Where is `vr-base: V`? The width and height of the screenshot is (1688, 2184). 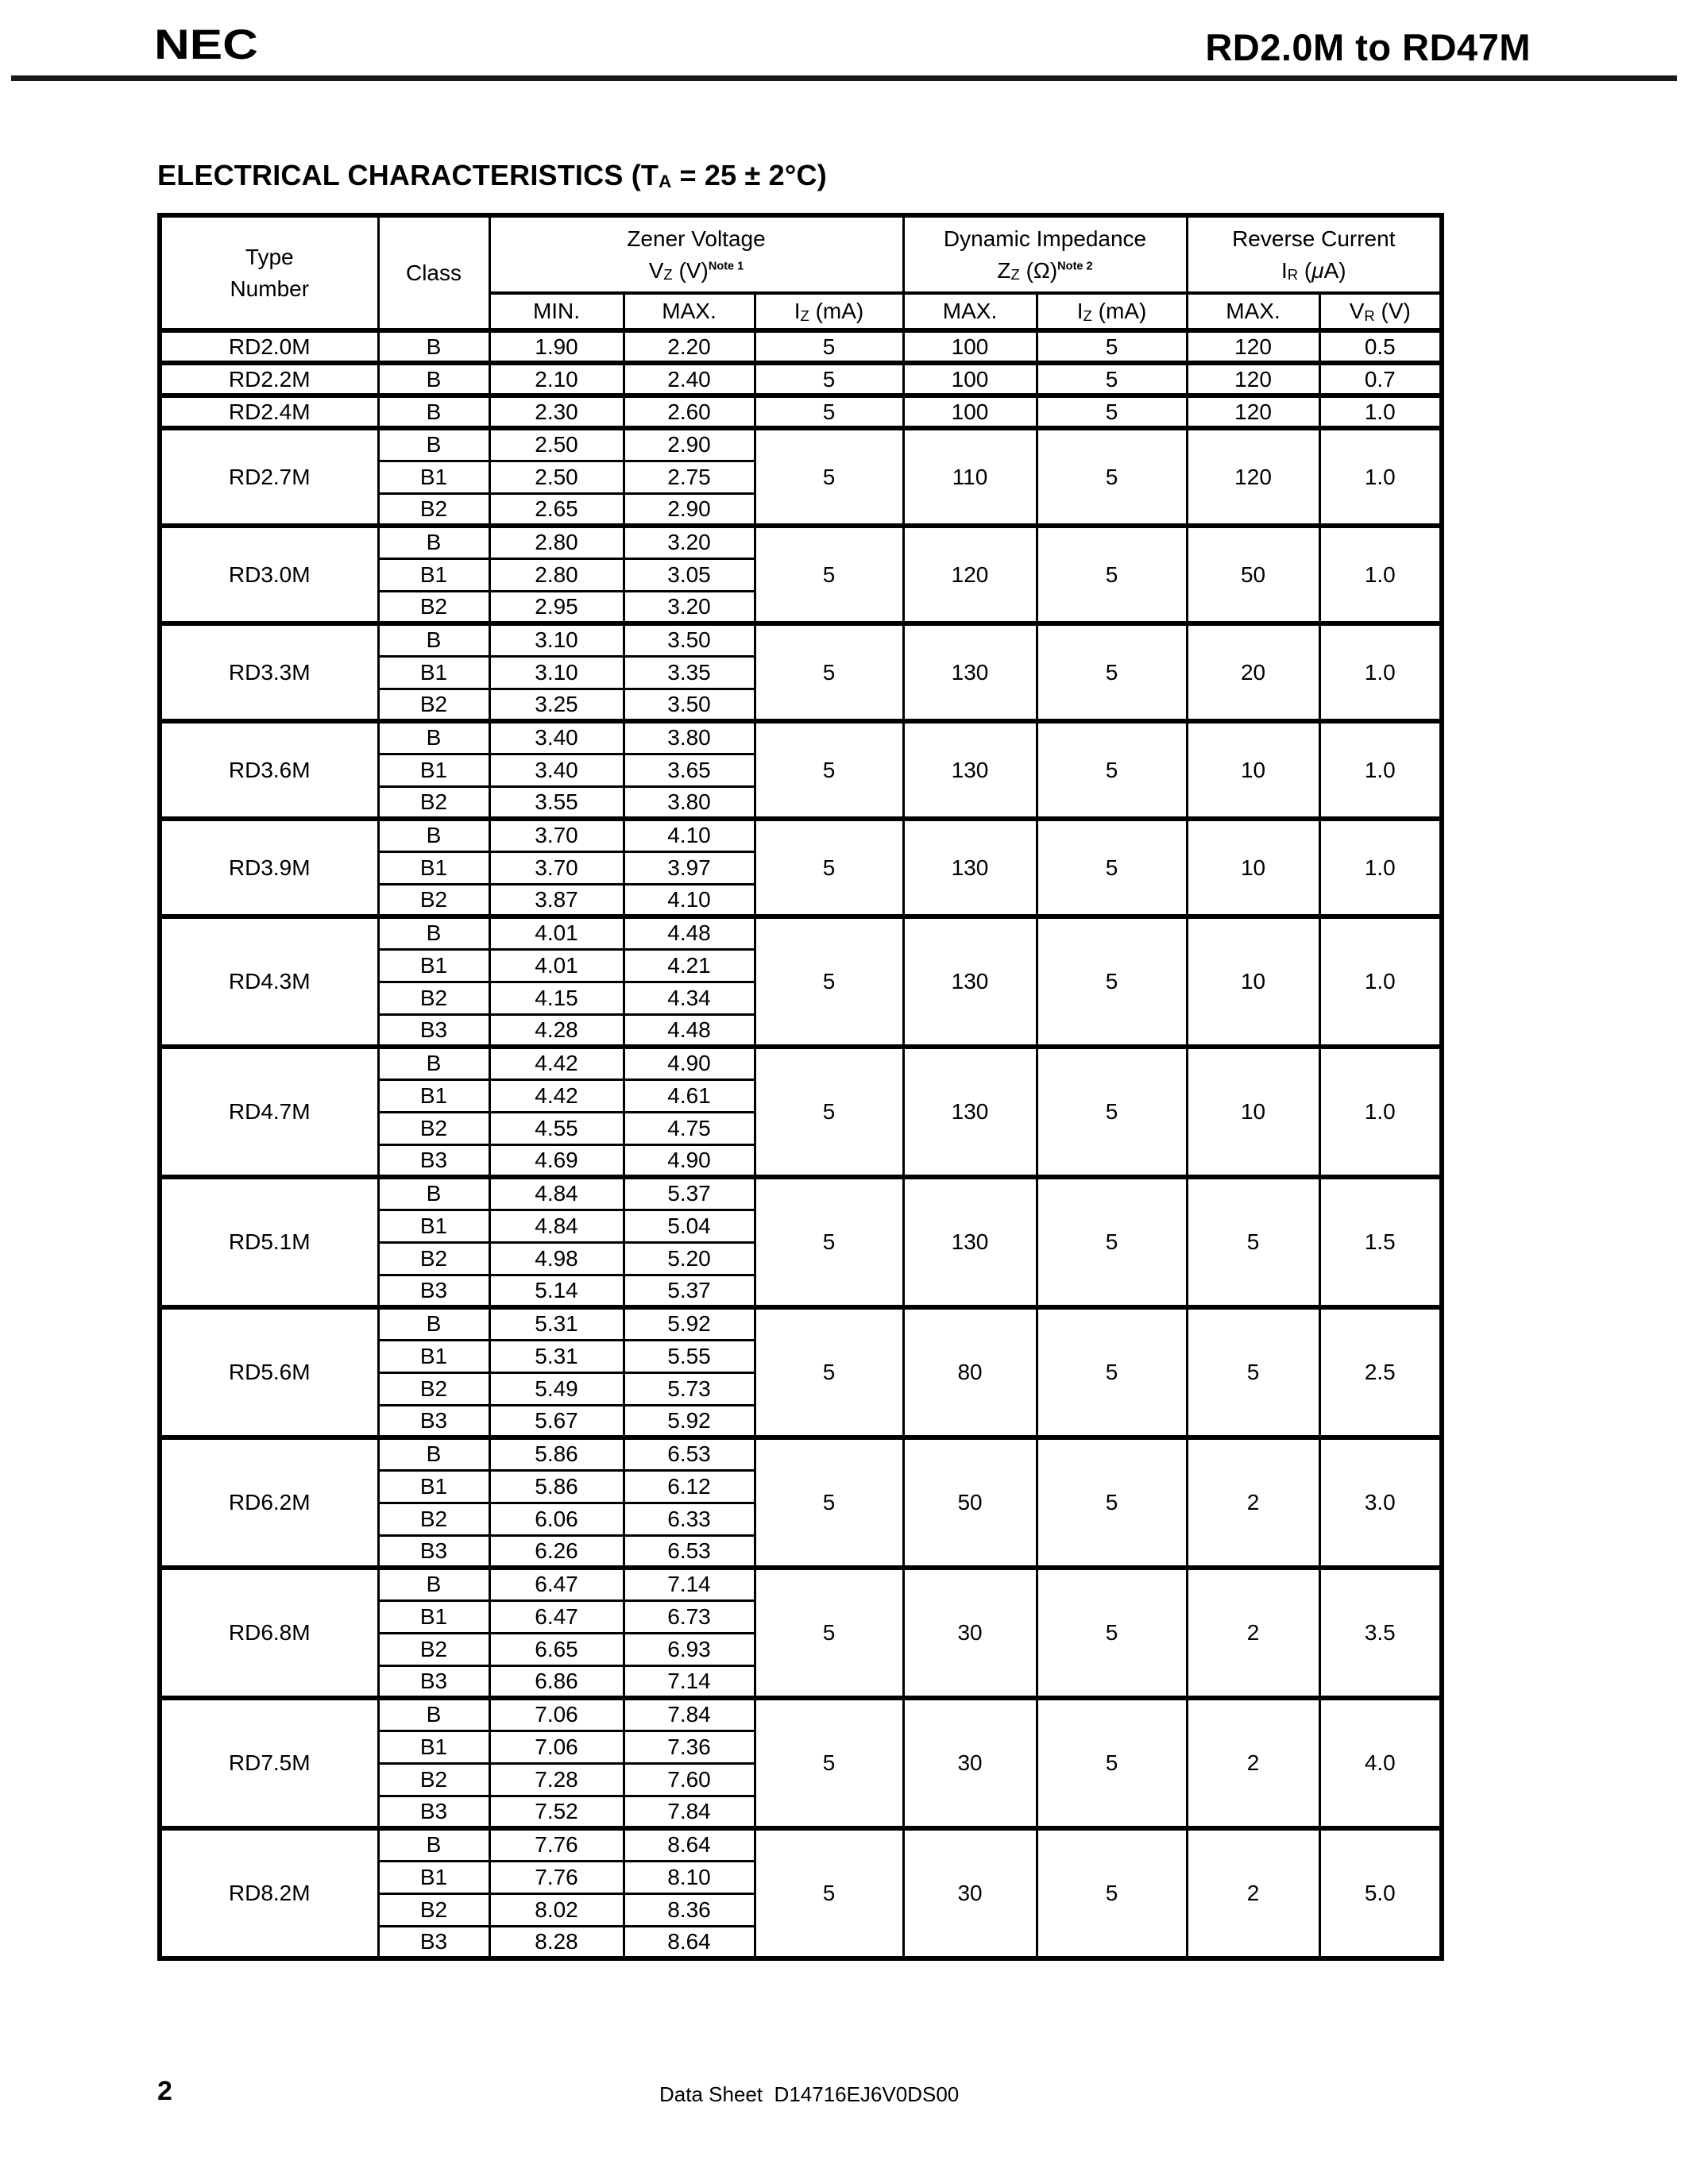 vr-base: V is located at coordinates (1357, 311).